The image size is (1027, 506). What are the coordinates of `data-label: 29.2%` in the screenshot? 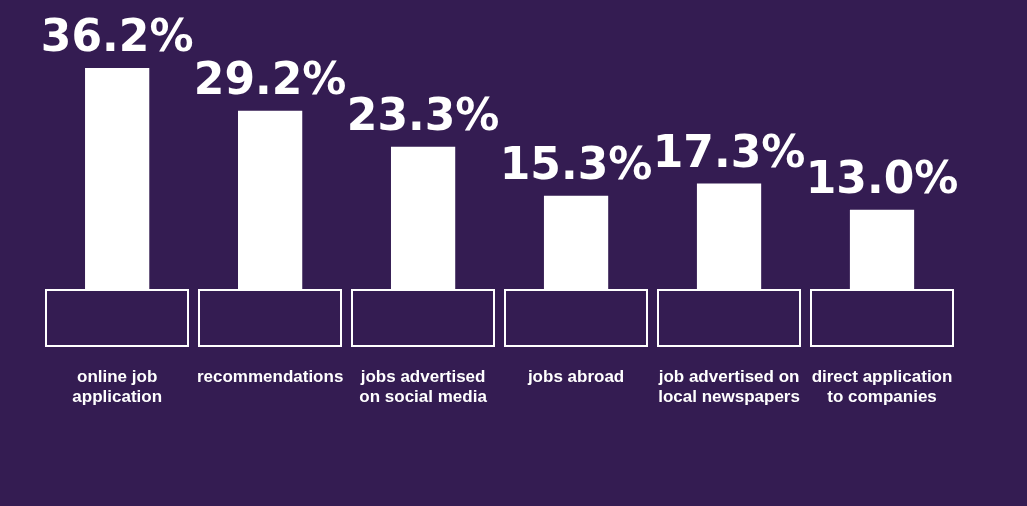 It's located at (270, 79).